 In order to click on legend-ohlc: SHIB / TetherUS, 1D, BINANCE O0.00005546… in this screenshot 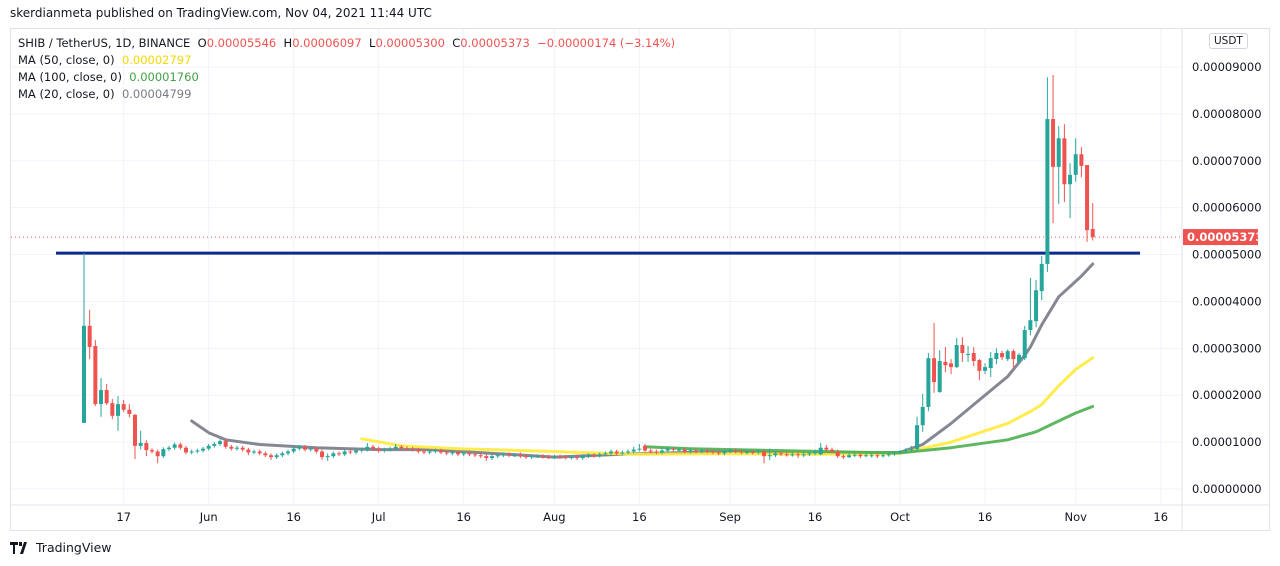, I will do `click(346, 43)`.